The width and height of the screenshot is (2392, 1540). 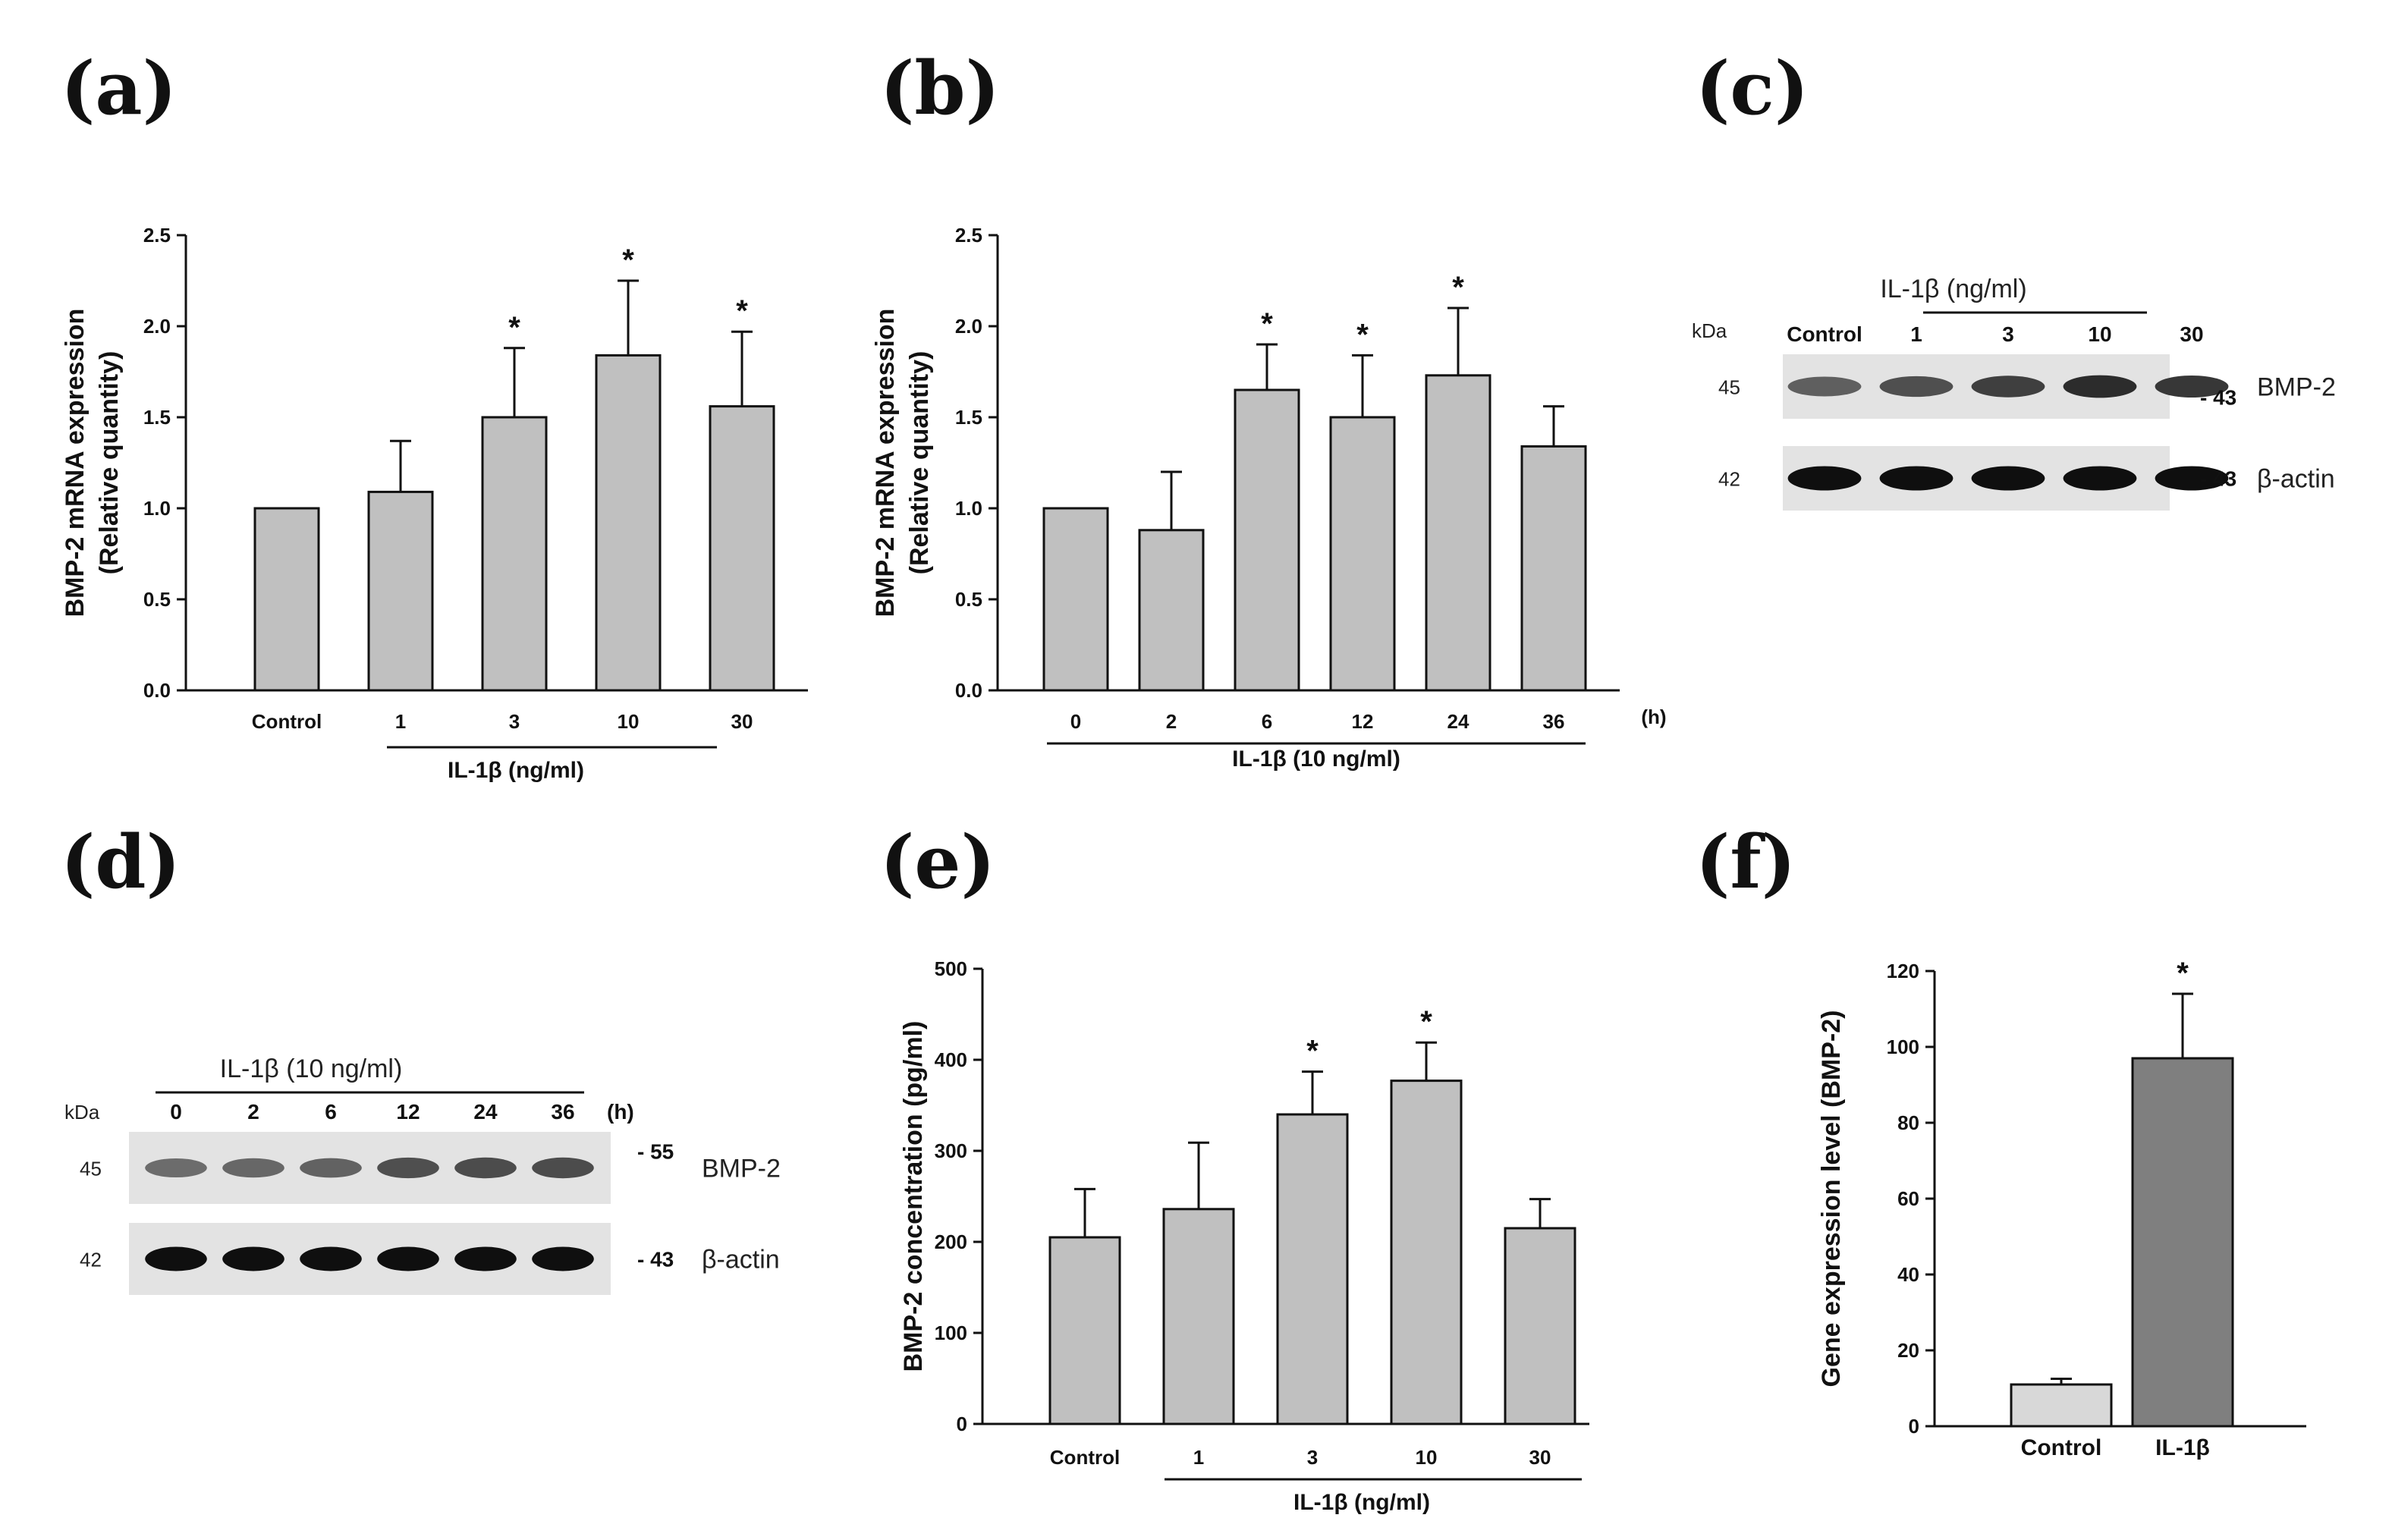 What do you see at coordinates (119, 88) in the screenshot?
I see `panel-label-a: (a)` at bounding box center [119, 88].